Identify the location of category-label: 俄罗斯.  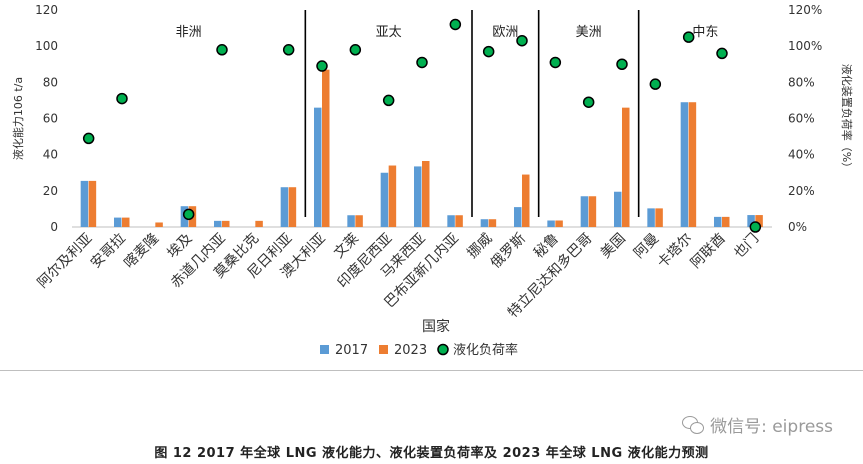
(508, 251).